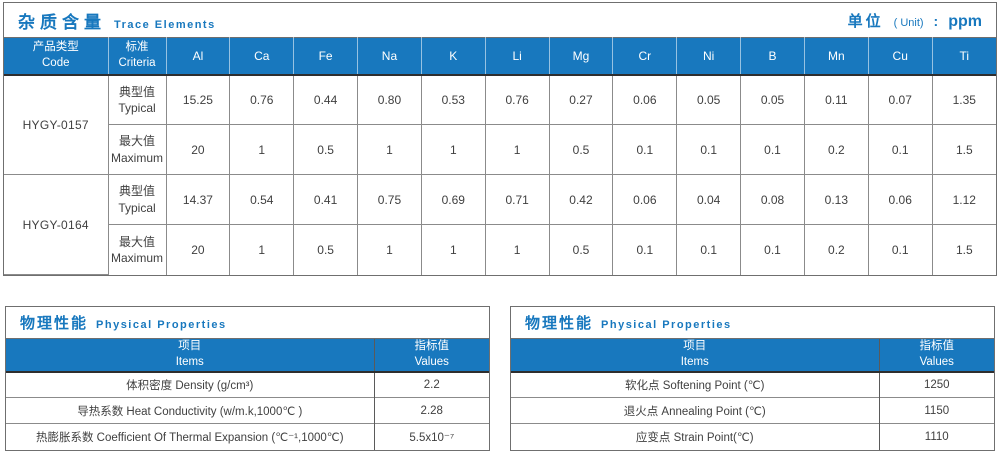 The height and width of the screenshot is (463, 1000). What do you see at coordinates (752, 384) in the screenshot?
I see `table-row-softening-point: 软化点 Softening Point (℃) 1250` at bounding box center [752, 384].